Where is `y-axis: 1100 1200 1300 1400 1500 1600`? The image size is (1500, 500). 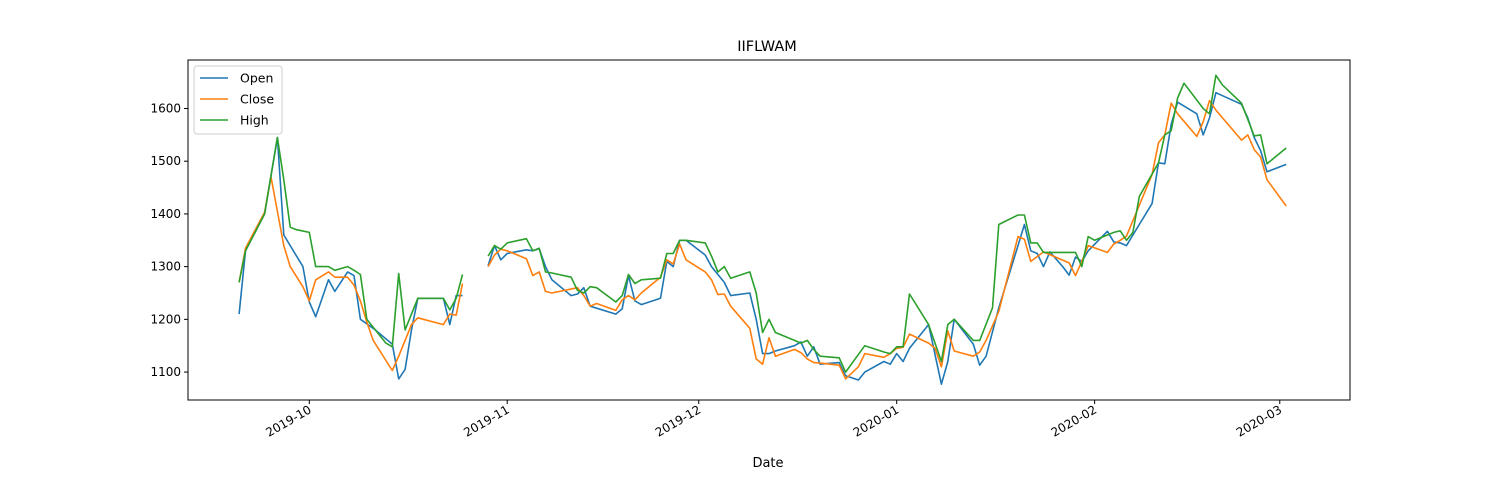
y-axis: 1100 1200 1300 1400 1500 1600 is located at coordinates (169, 240).